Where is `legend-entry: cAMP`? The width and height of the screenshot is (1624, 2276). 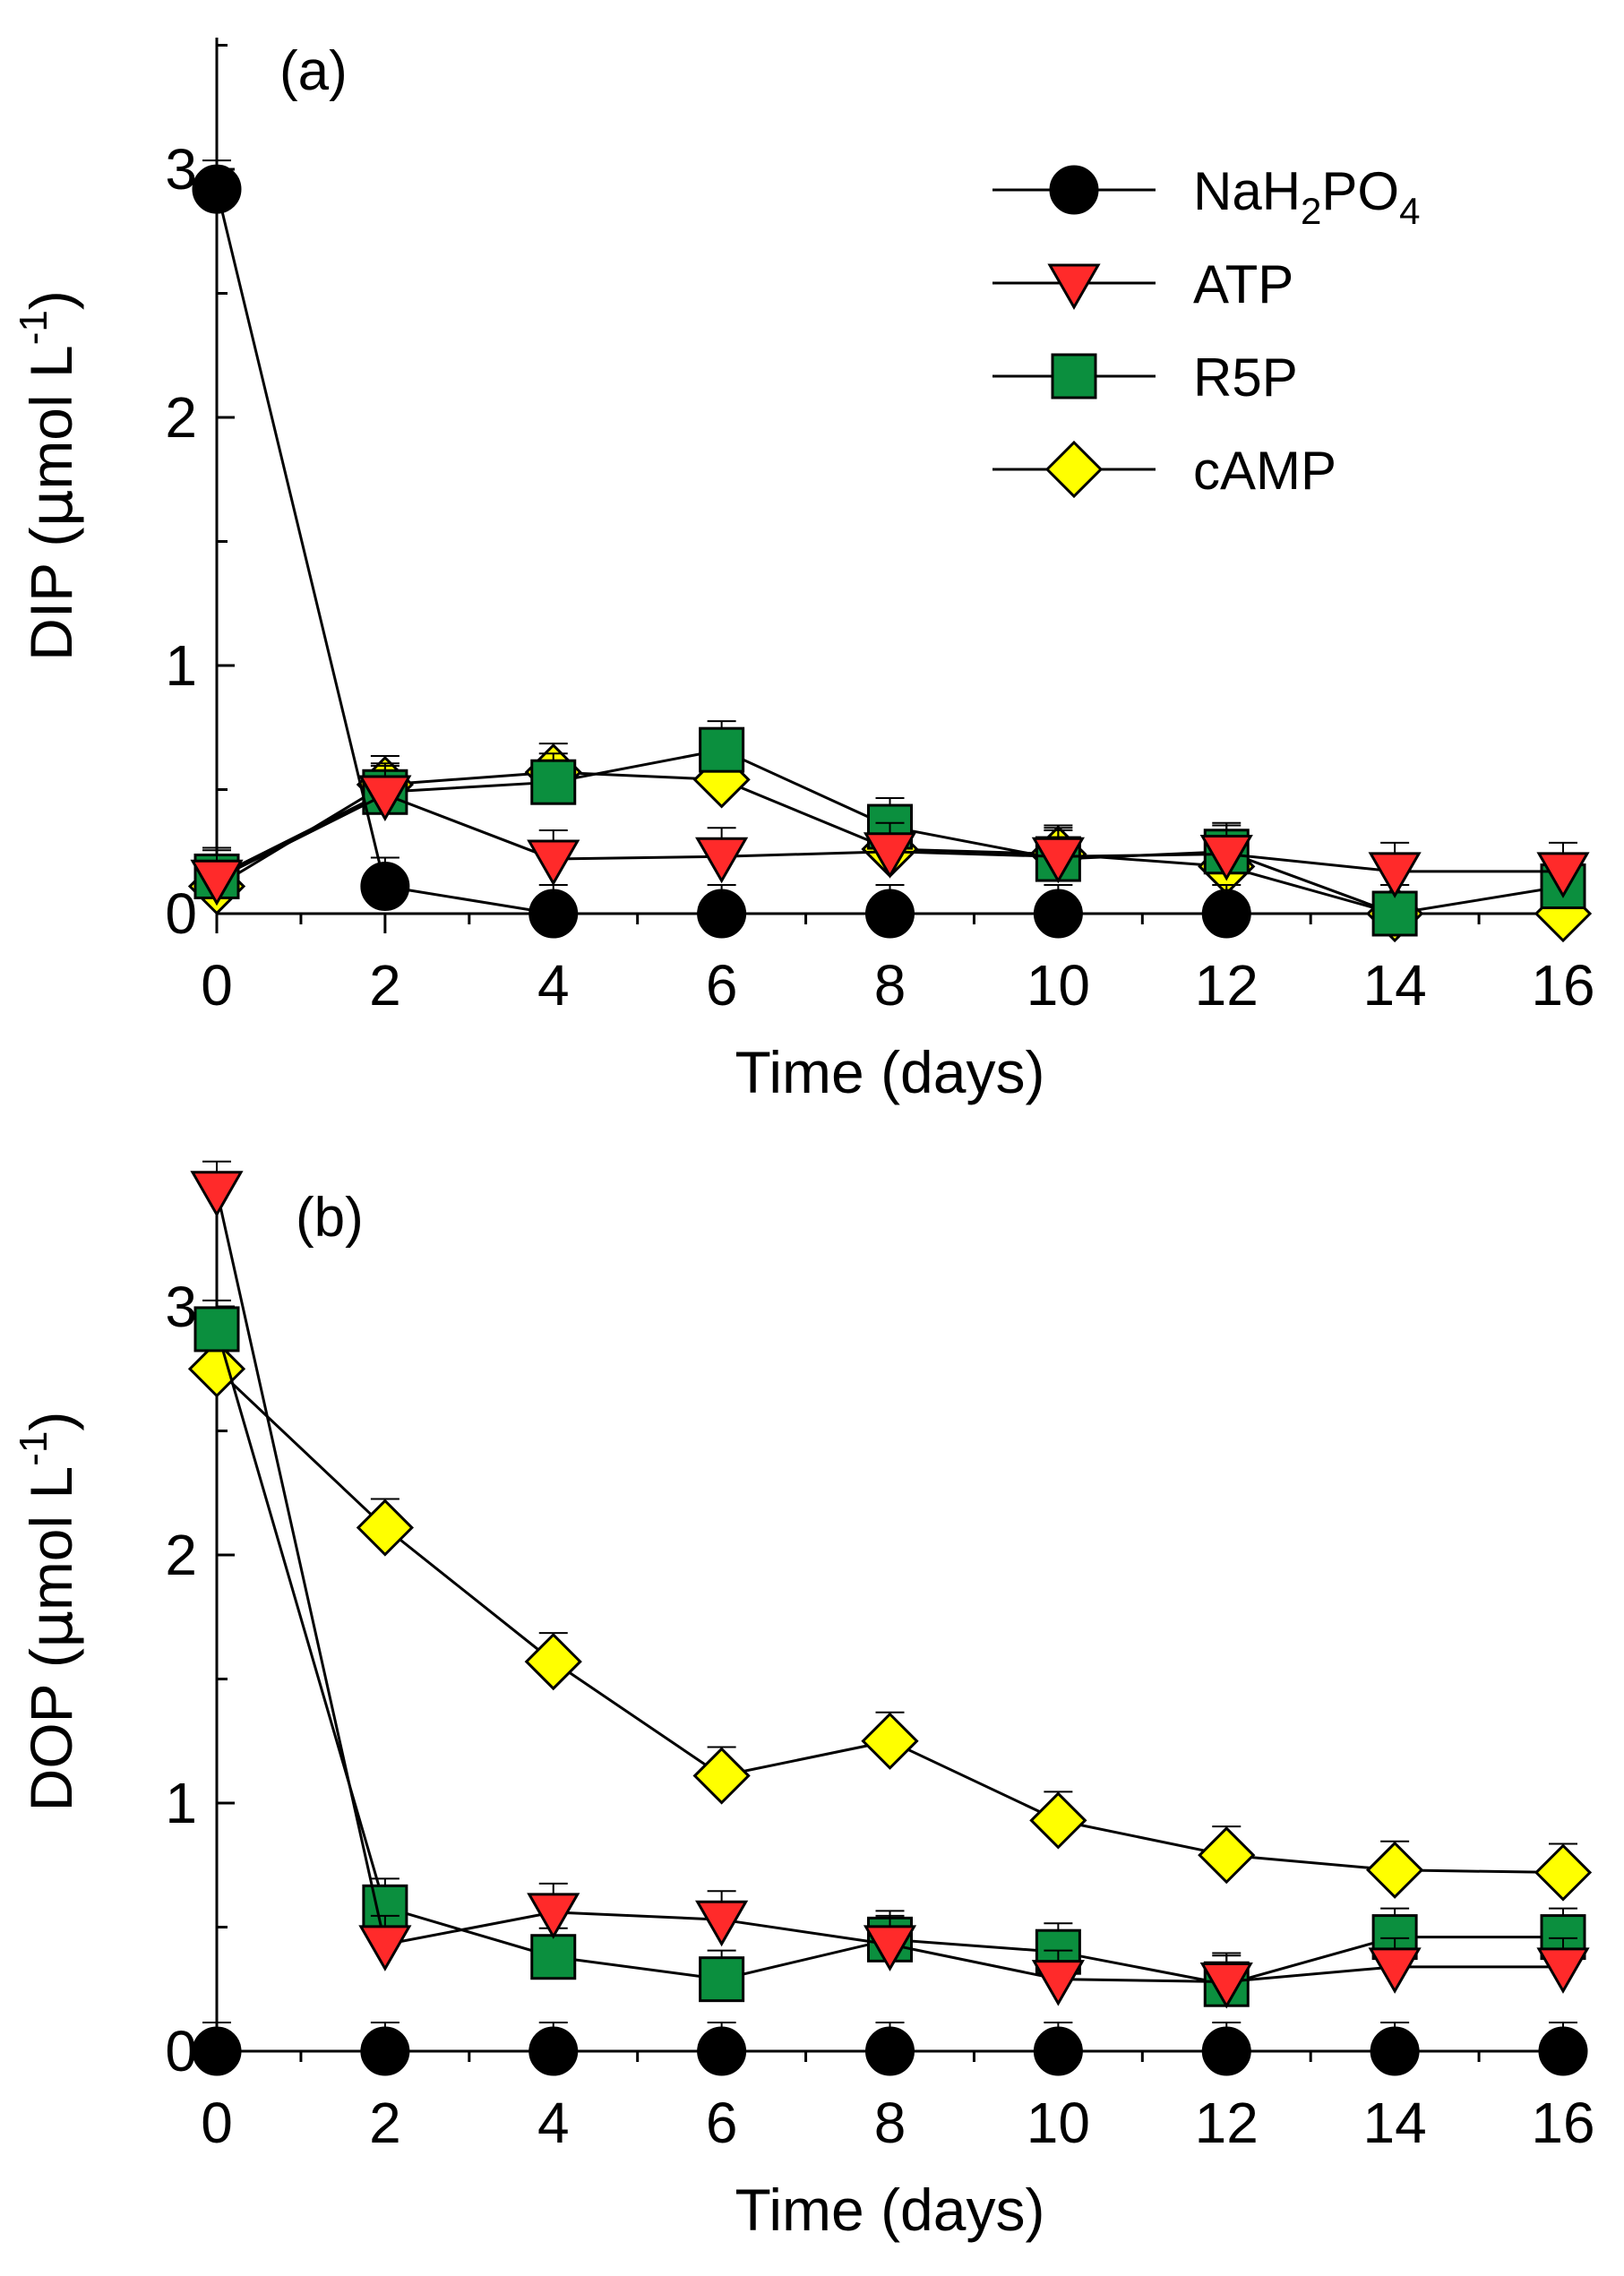 legend-entry: cAMP is located at coordinates (1164, 470).